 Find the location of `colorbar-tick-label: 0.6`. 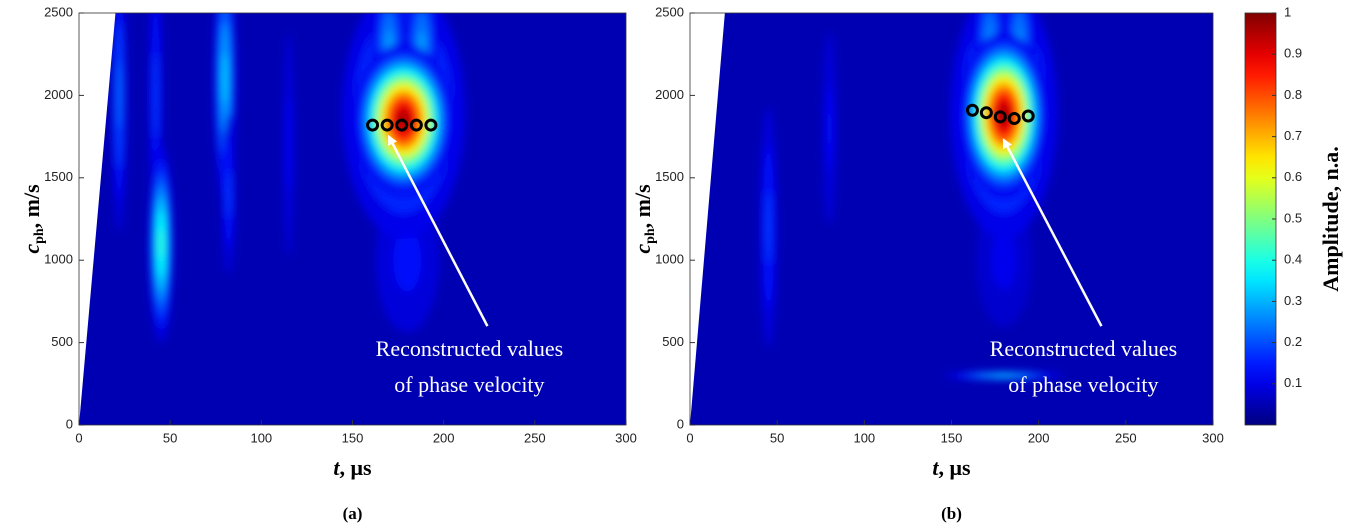

colorbar-tick-label: 0.6 is located at coordinates (1293, 176).